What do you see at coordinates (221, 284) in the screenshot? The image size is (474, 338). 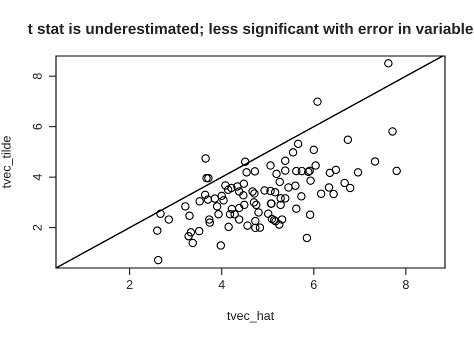 I see `x-tick-label: 4` at bounding box center [221, 284].